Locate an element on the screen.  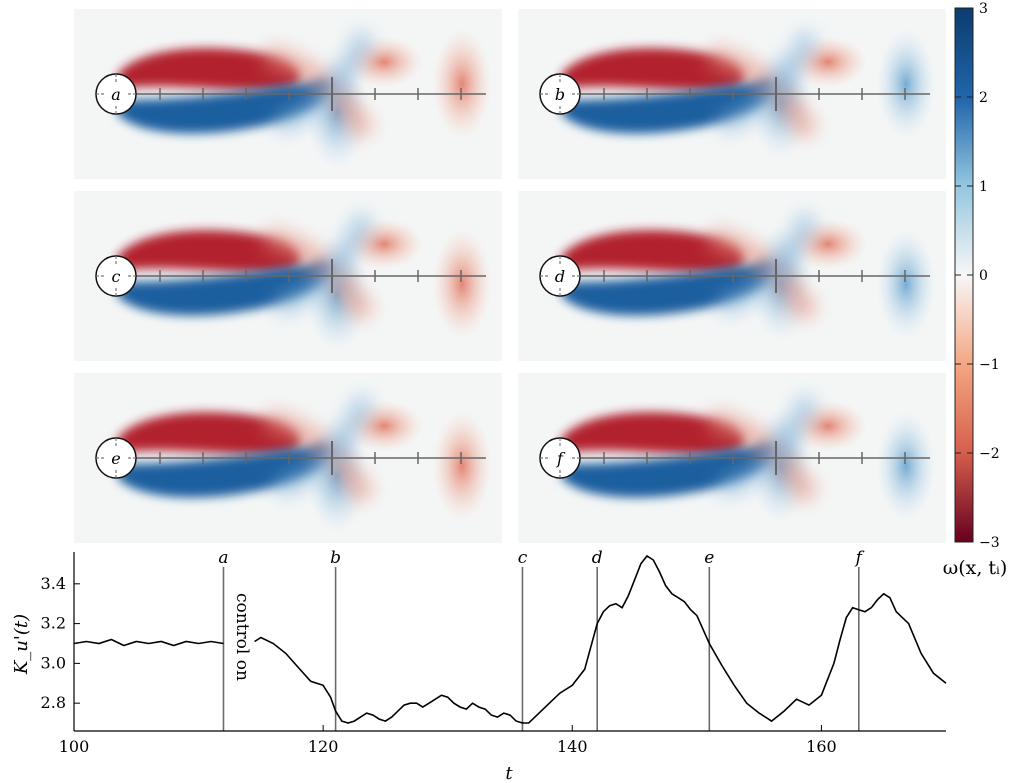
y-tick-label: 3.2 is located at coordinates (53, 623).